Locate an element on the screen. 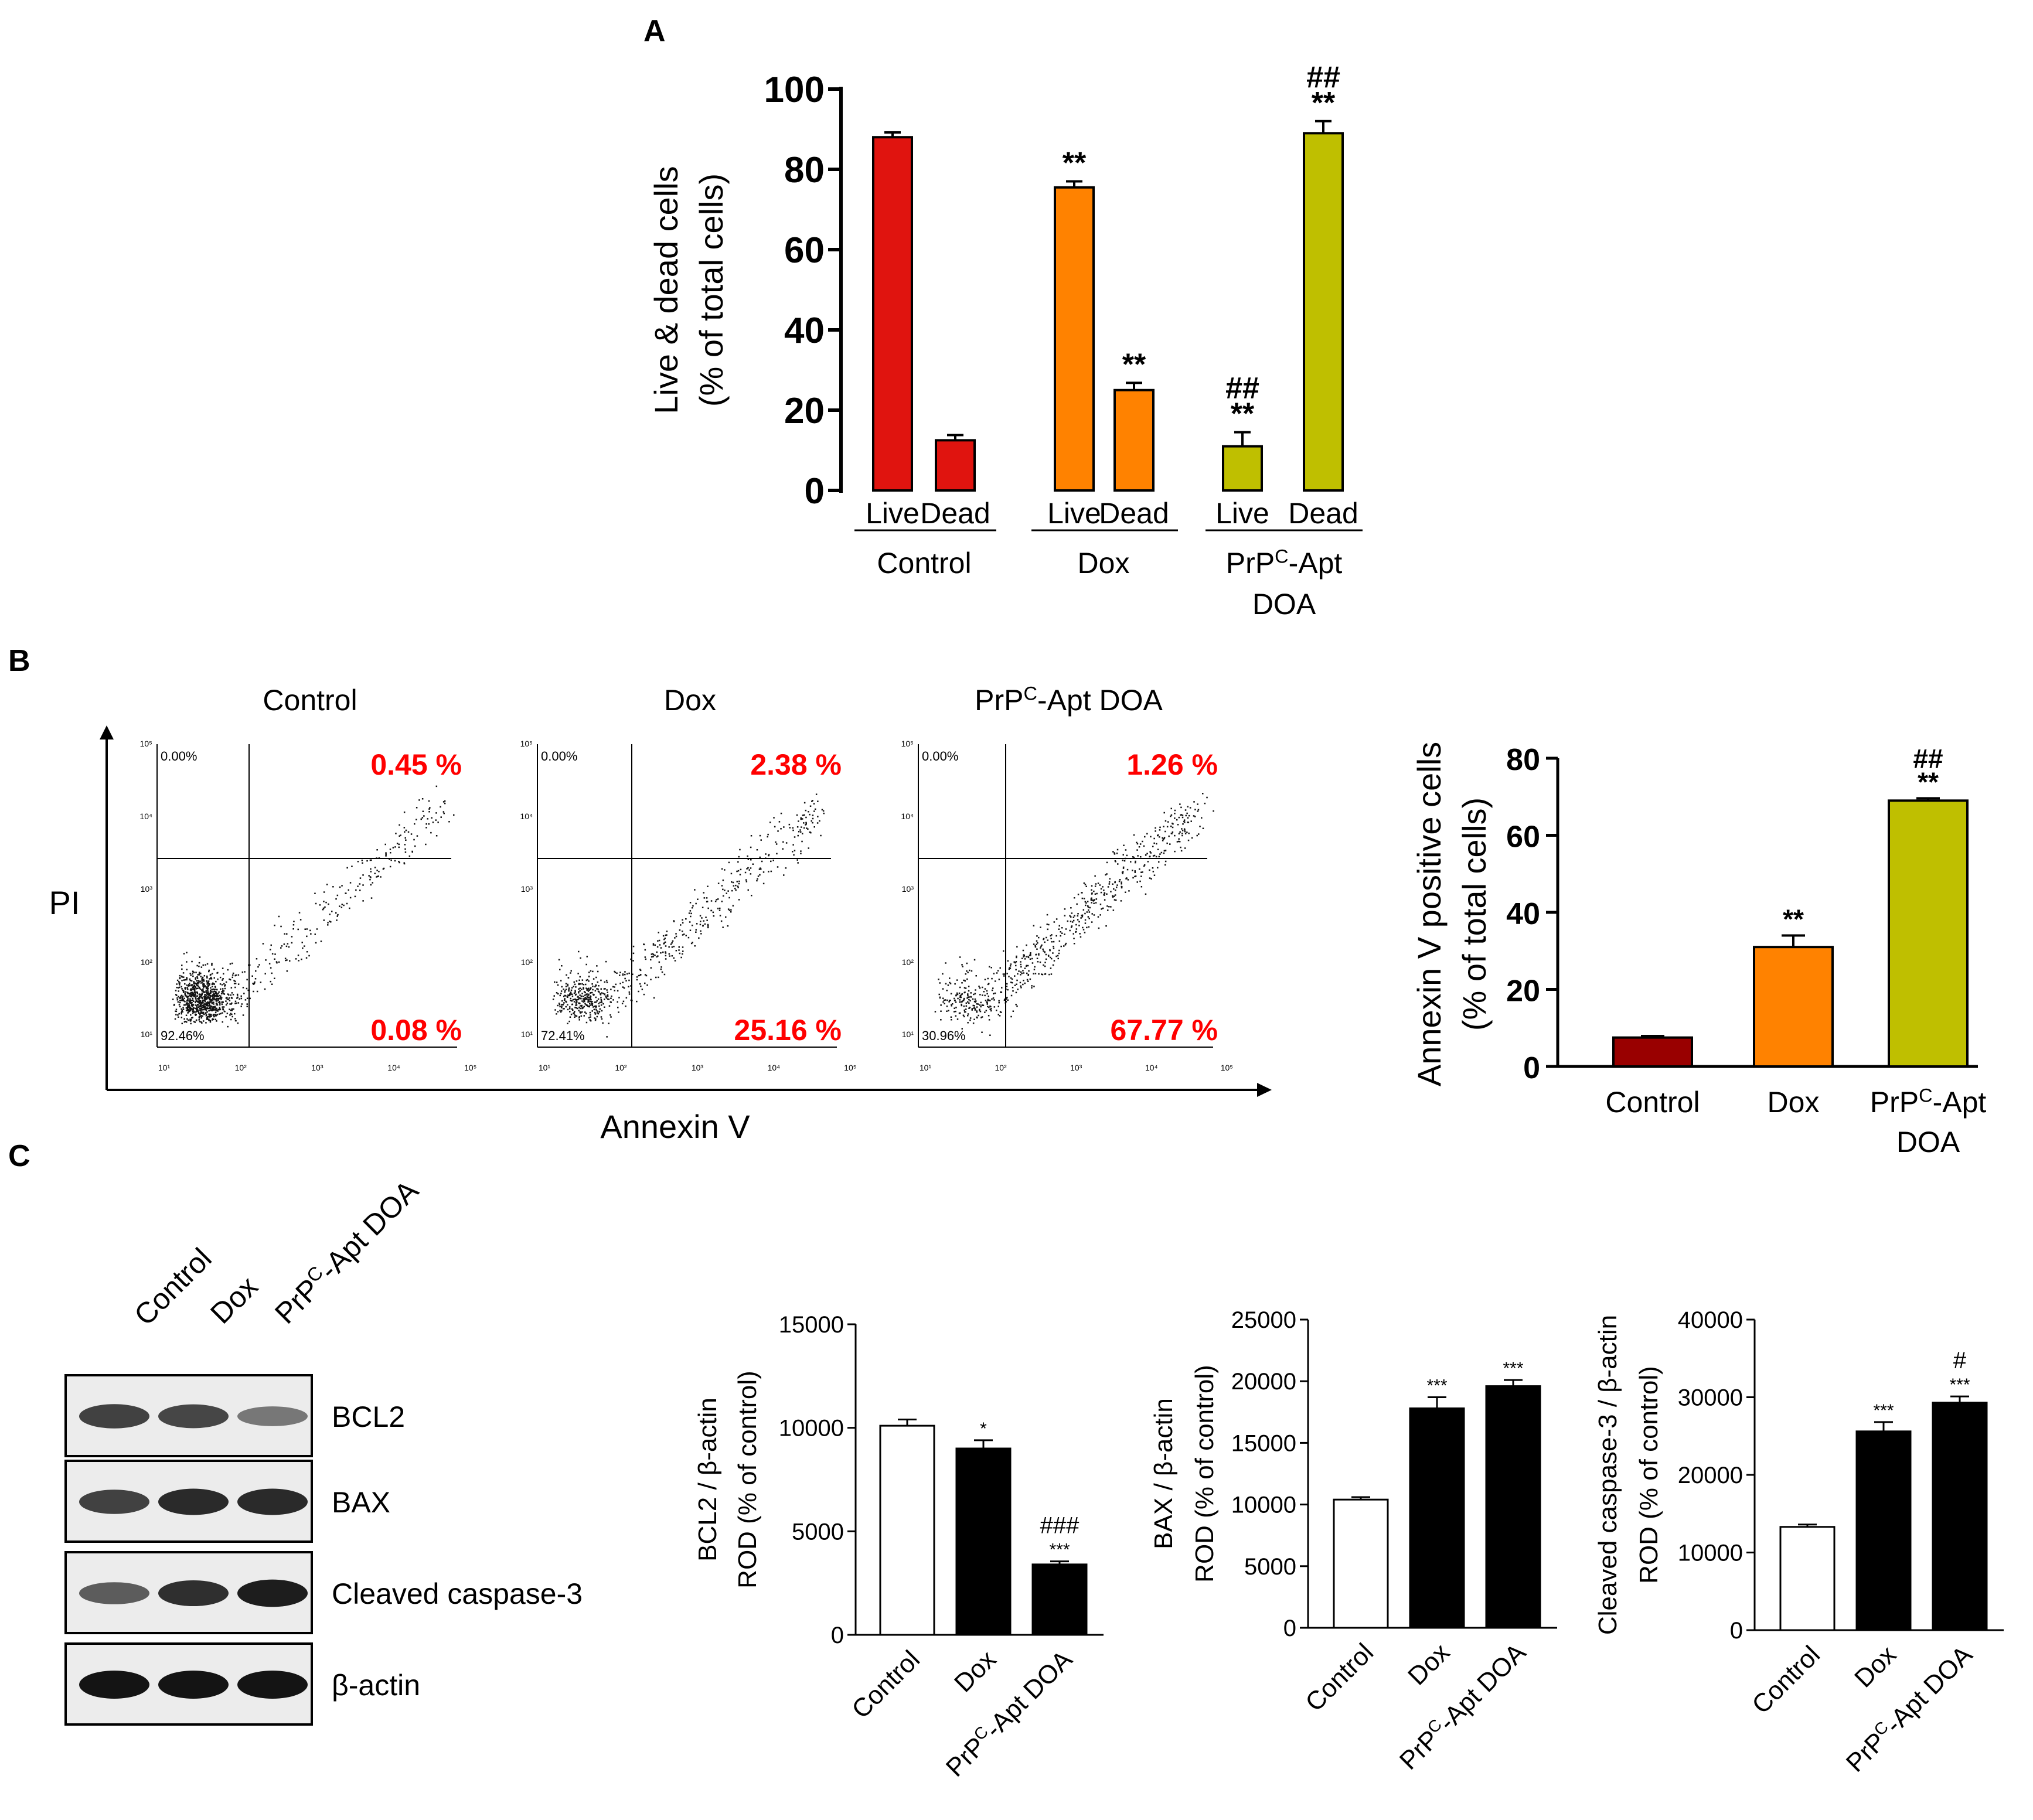 The image size is (2033, 1820). quadrant-lr: 25.16 % is located at coordinates (788, 1030).